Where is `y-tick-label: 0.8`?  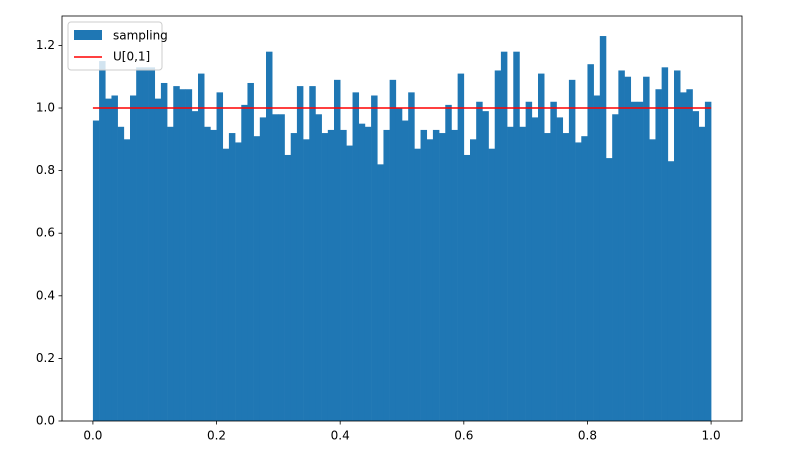 y-tick-label: 0.8 is located at coordinates (45, 170).